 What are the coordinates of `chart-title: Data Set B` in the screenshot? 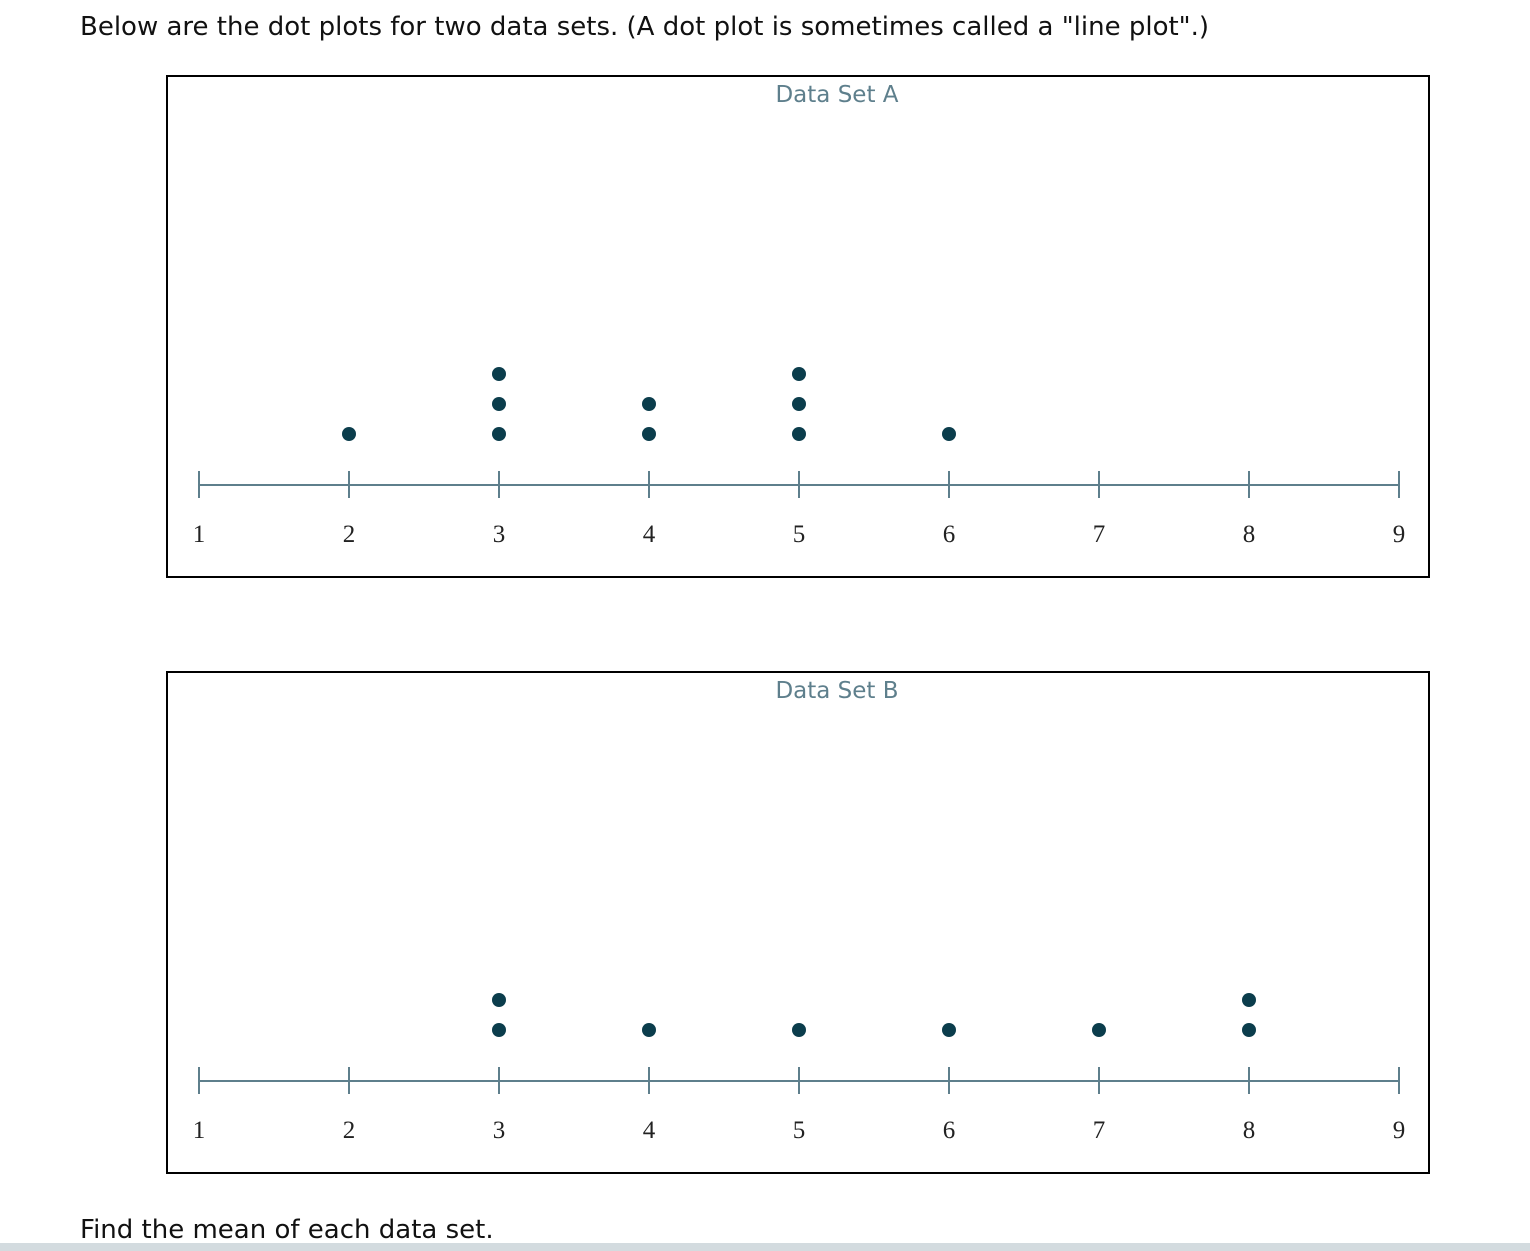 It's located at (836, 691).